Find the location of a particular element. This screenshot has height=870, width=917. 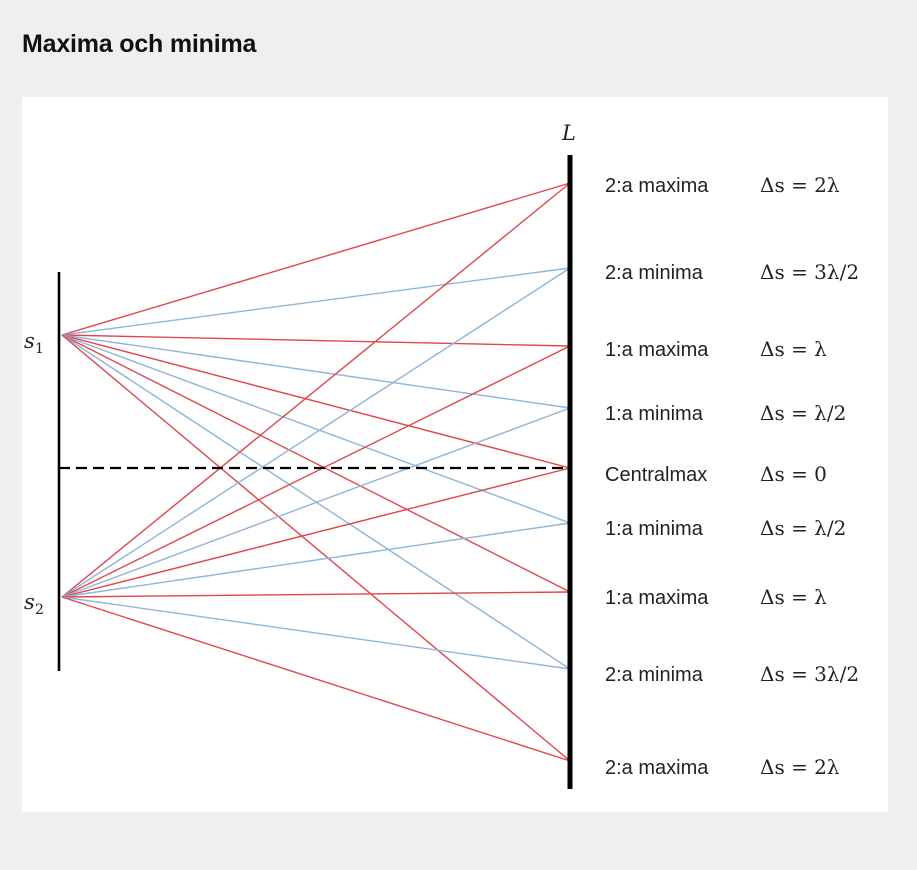

source-sub: 1 is located at coordinates (39, 349).